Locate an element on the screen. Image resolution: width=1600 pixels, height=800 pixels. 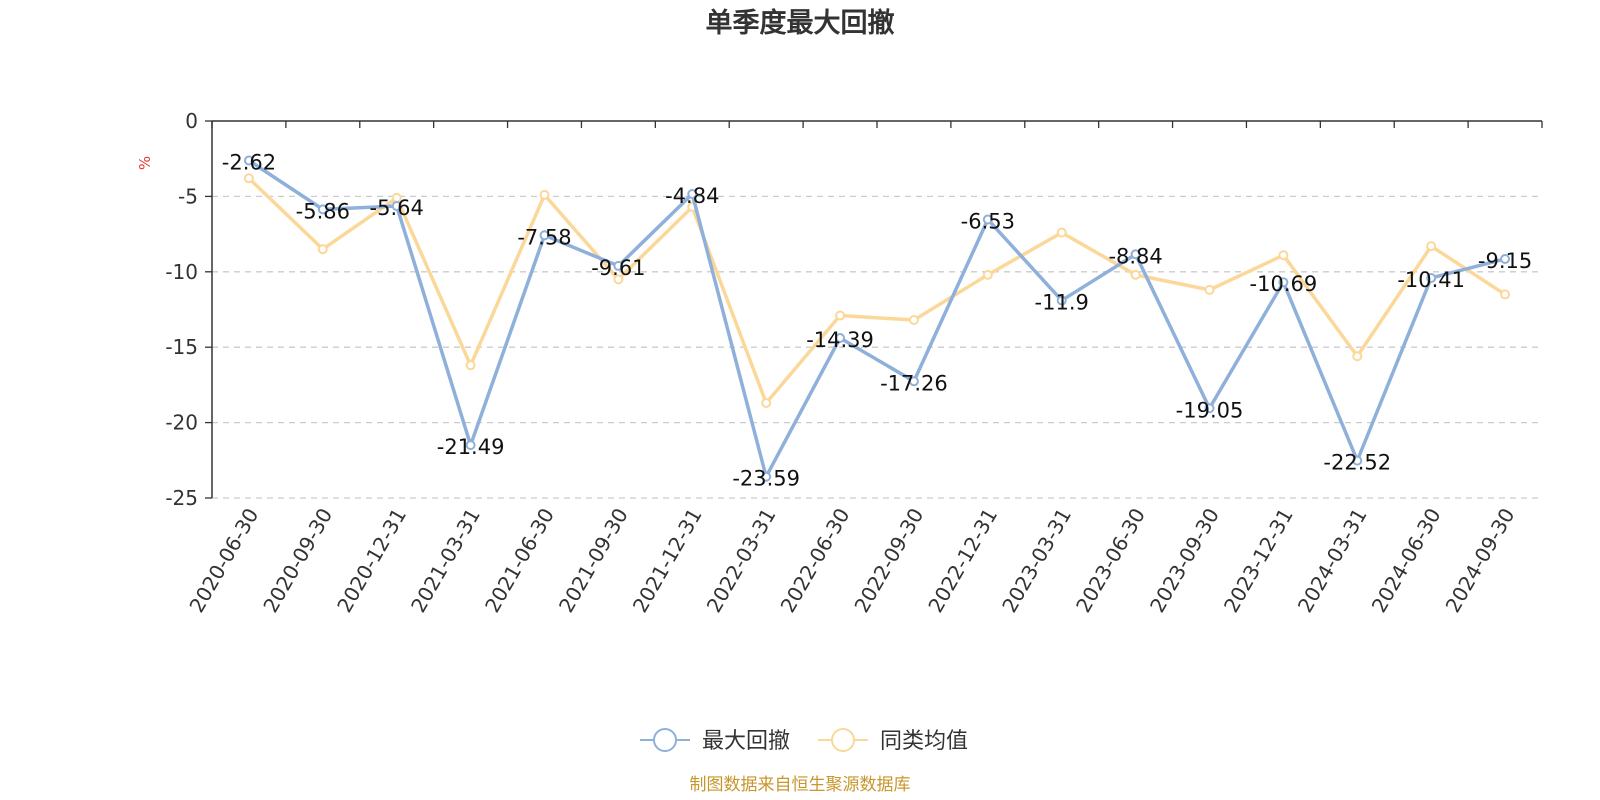
y-tick-label: -20 is located at coordinates (181, 423).